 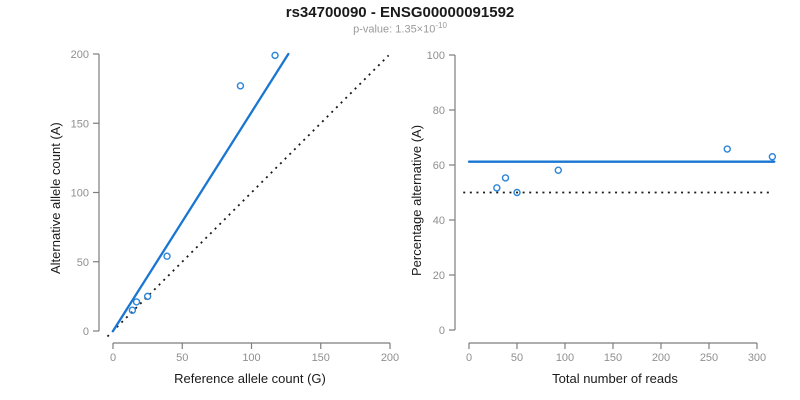 What do you see at coordinates (757, 358) in the screenshot?
I see `x-tick-label: 300` at bounding box center [757, 358].